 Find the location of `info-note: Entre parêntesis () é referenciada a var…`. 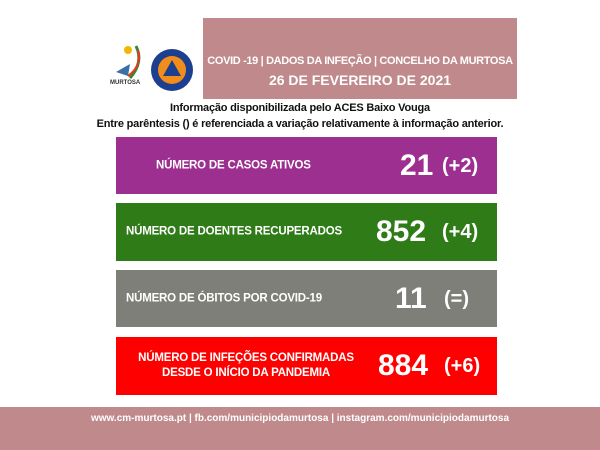

info-note: Entre parêntesis () é referenciada a var… is located at coordinates (300, 124).